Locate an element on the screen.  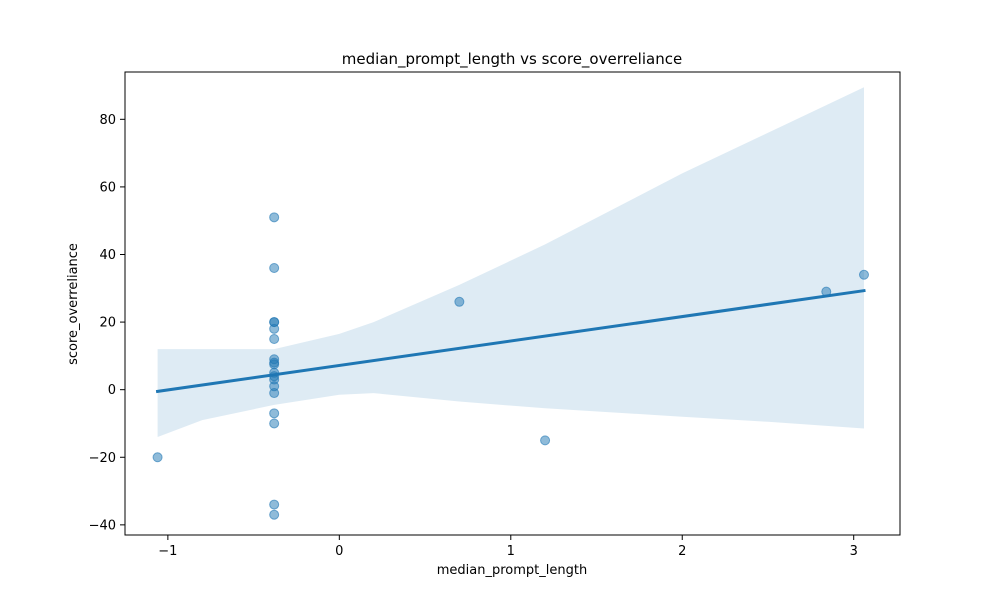
y-tick-label: 80 is located at coordinates (107, 120).